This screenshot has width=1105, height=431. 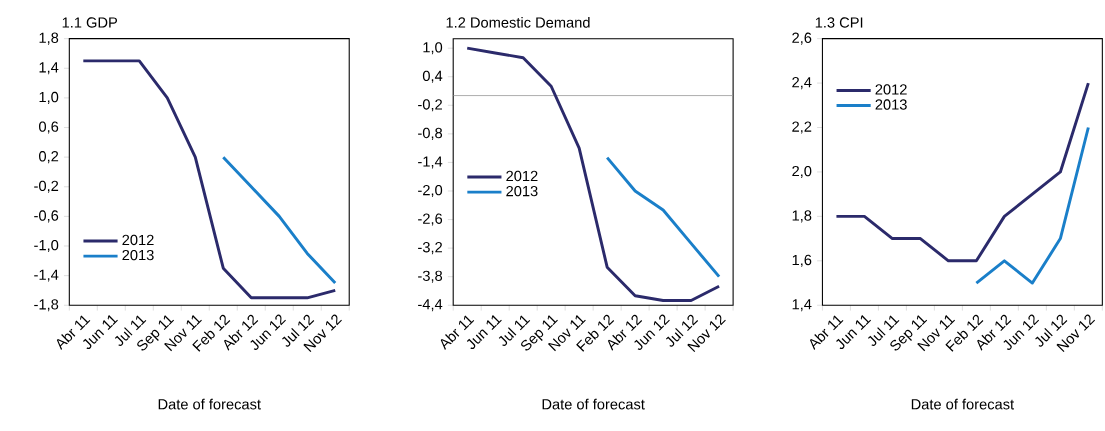 I want to click on y-tick-label: -1,0, so click(x=46, y=246).